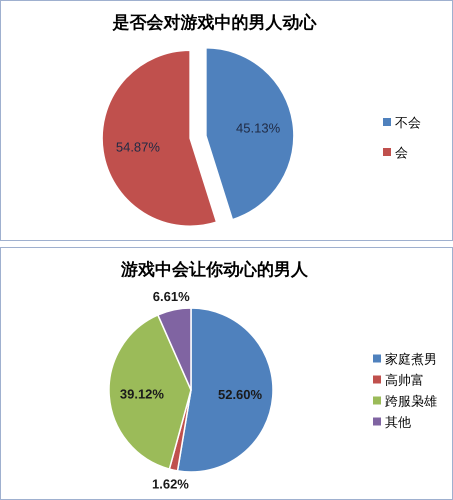 This screenshot has height=500, width=453. I want to click on data-label: 54.87%, so click(138, 146).